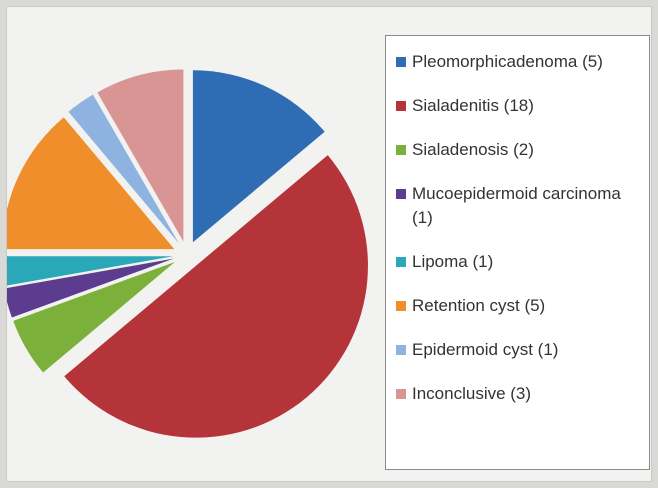 The height and width of the screenshot is (488, 658). I want to click on legend-label: Inconclusive (3), so click(472, 393).